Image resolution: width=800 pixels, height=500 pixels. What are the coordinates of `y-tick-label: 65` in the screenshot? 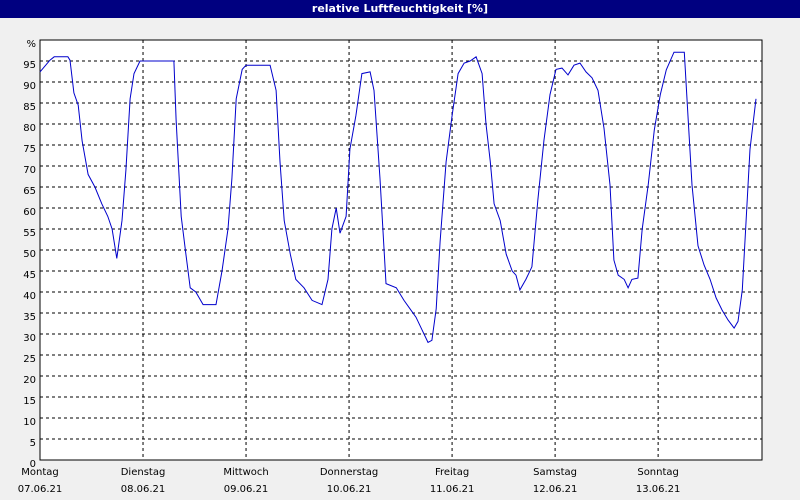 It's located at (29, 191).